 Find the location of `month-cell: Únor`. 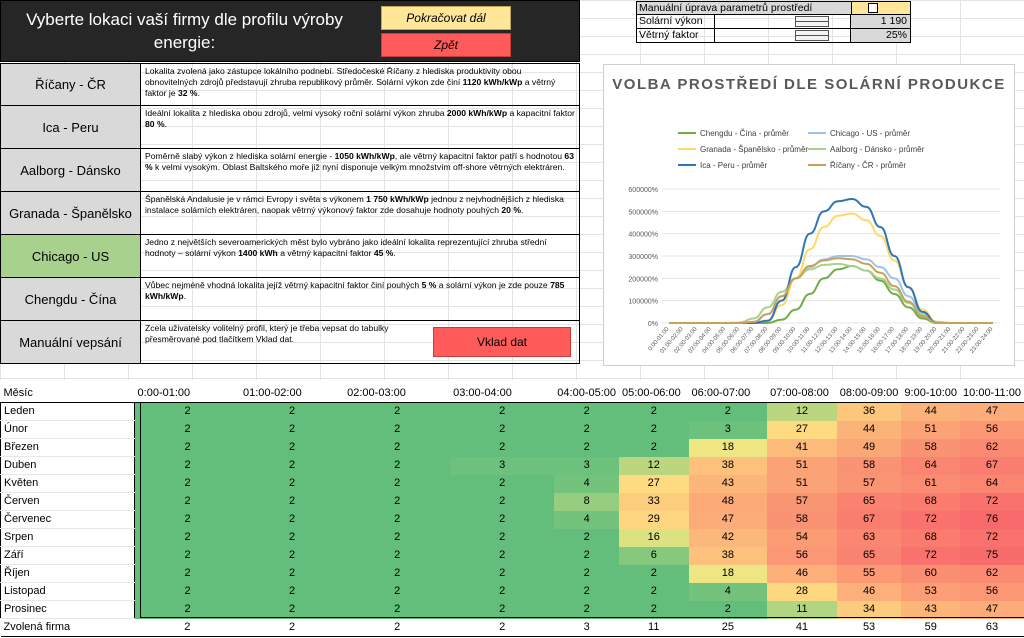

month-cell: Únor is located at coordinates (68, 429).